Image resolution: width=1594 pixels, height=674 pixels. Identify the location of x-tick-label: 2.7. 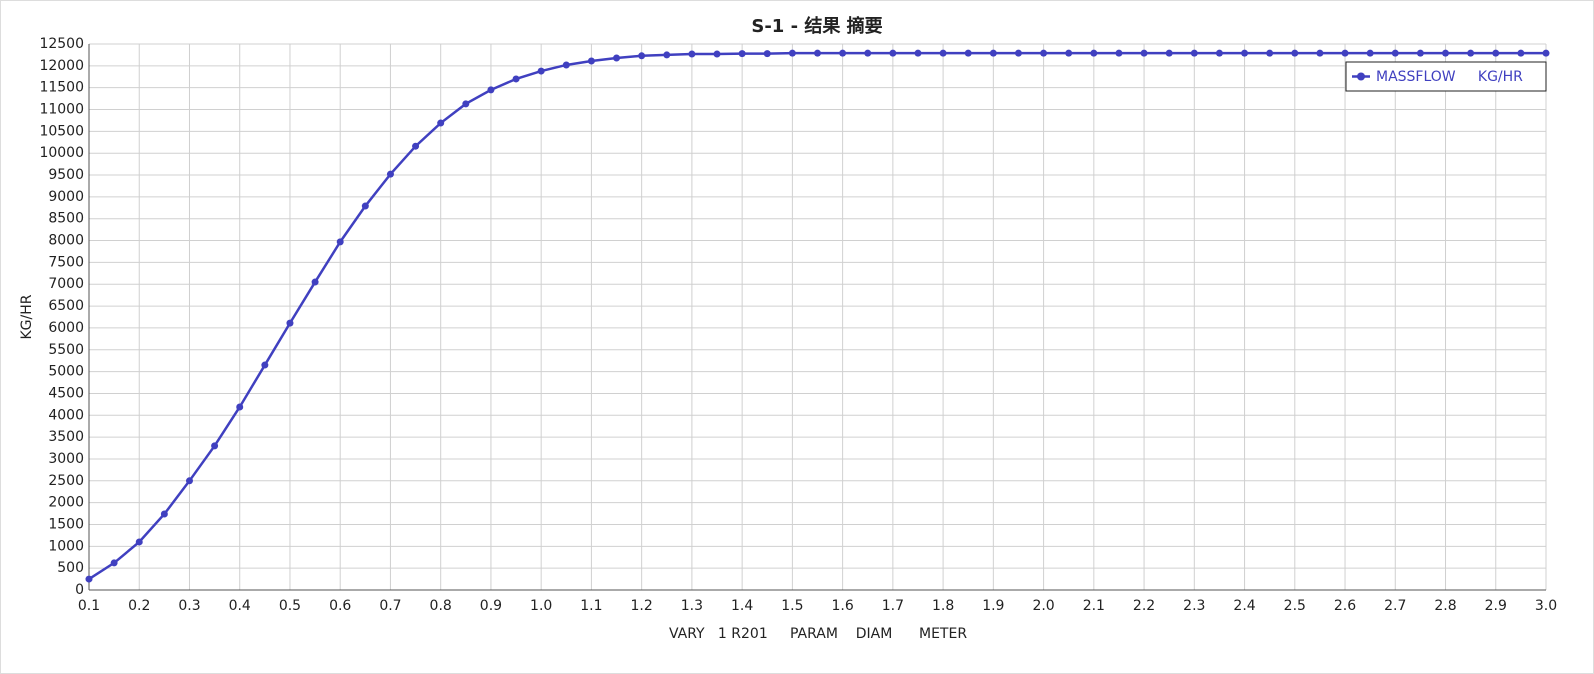
(1395, 606).